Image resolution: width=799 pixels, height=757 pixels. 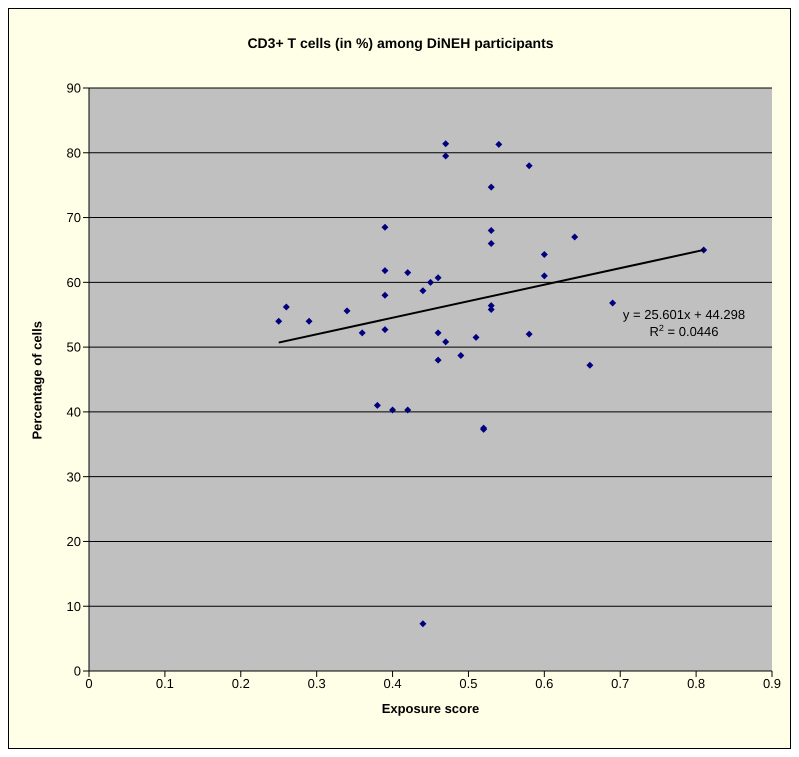 What do you see at coordinates (73, 476) in the screenshot?
I see `y-tick-label: 30` at bounding box center [73, 476].